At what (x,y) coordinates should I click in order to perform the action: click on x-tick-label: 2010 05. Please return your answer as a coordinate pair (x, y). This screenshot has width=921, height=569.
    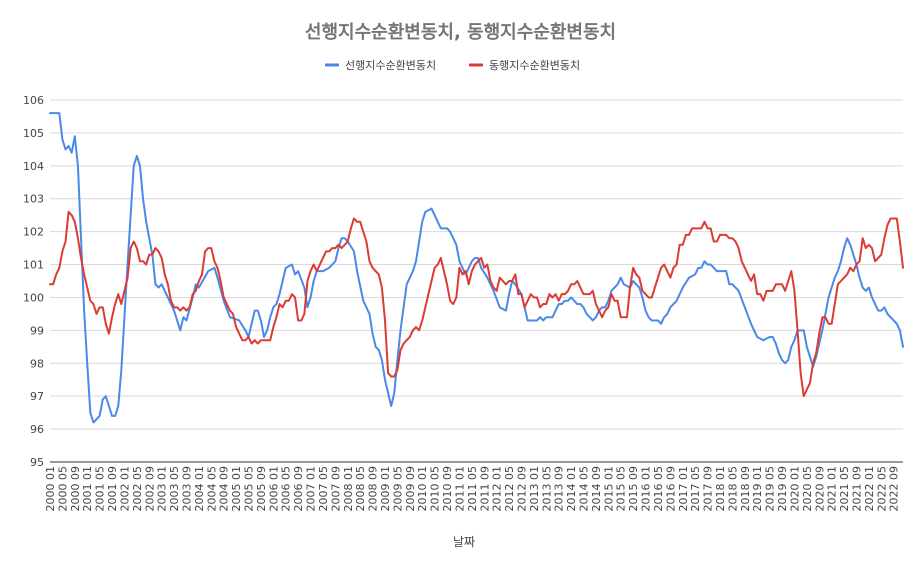
    Looking at the image, I should click on (435, 489).